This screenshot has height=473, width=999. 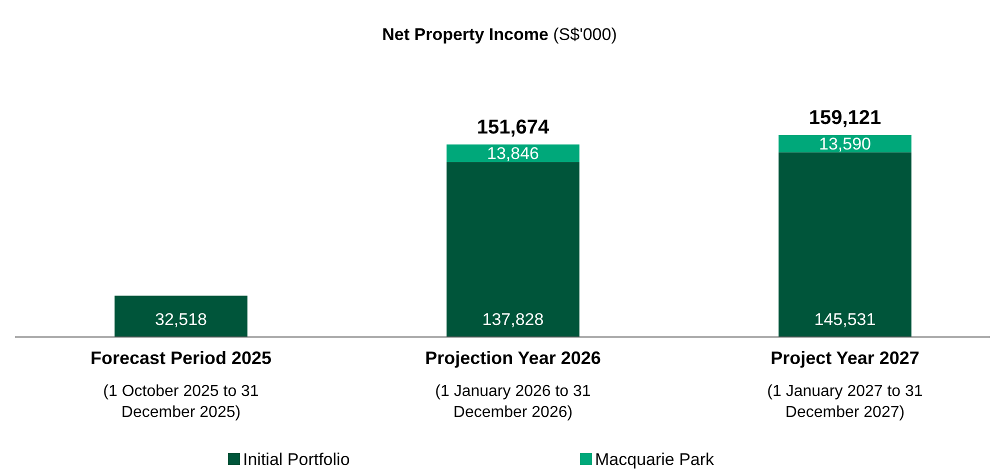 What do you see at coordinates (845, 319) in the screenshot?
I see `data-label: 145,531` at bounding box center [845, 319].